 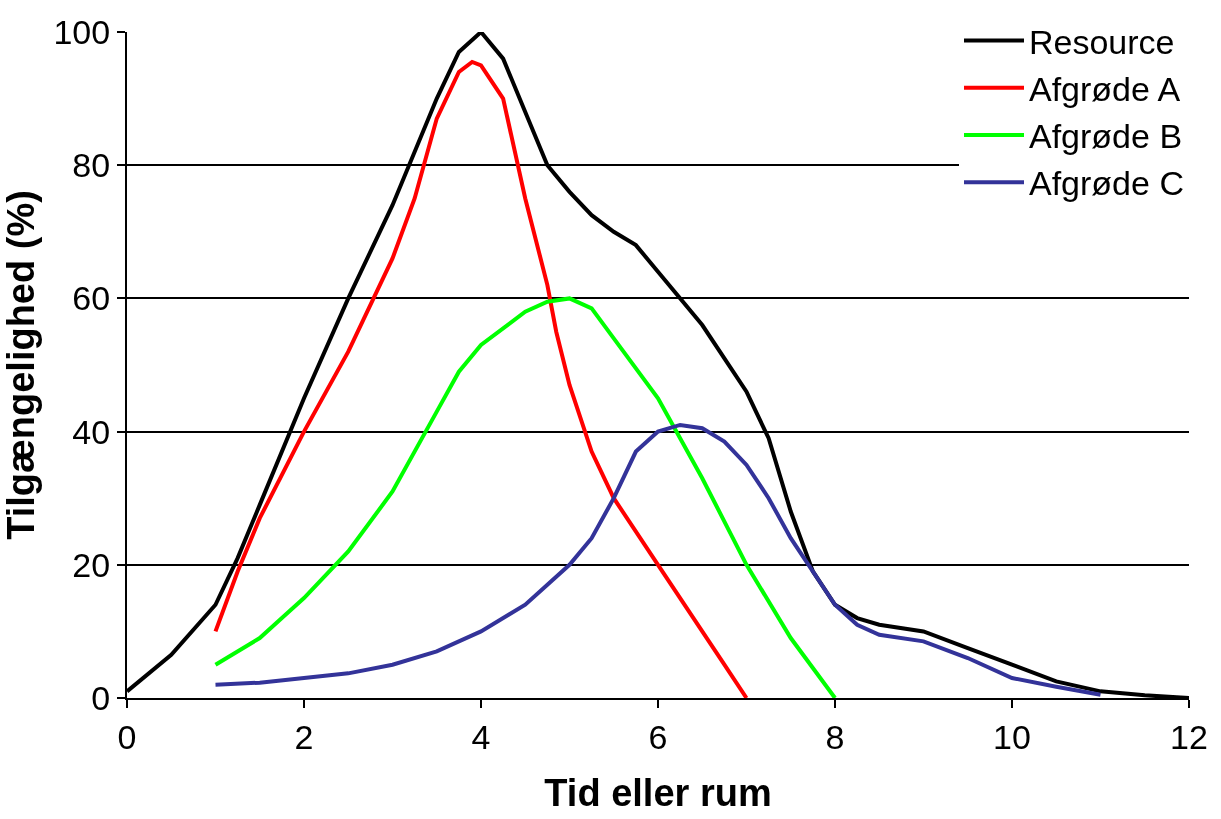 I want to click on y-tick-label: 100, so click(x=82, y=31).